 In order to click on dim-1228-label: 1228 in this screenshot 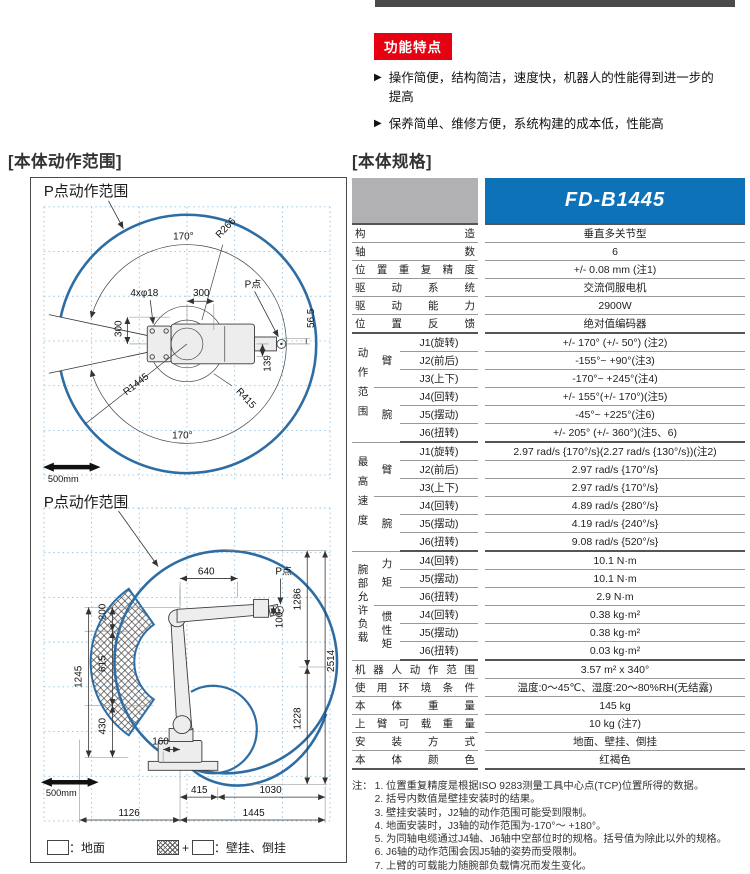, I will do `click(297, 718)`.